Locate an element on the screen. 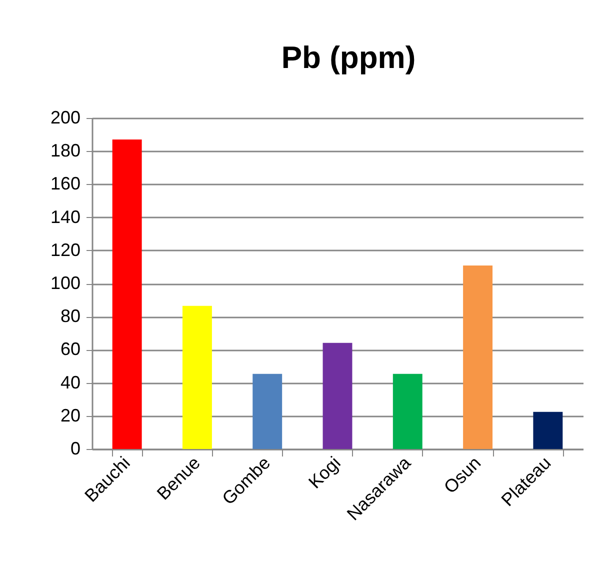 The height and width of the screenshot is (581, 606). y-tick-label: 20 is located at coordinates (70, 415).